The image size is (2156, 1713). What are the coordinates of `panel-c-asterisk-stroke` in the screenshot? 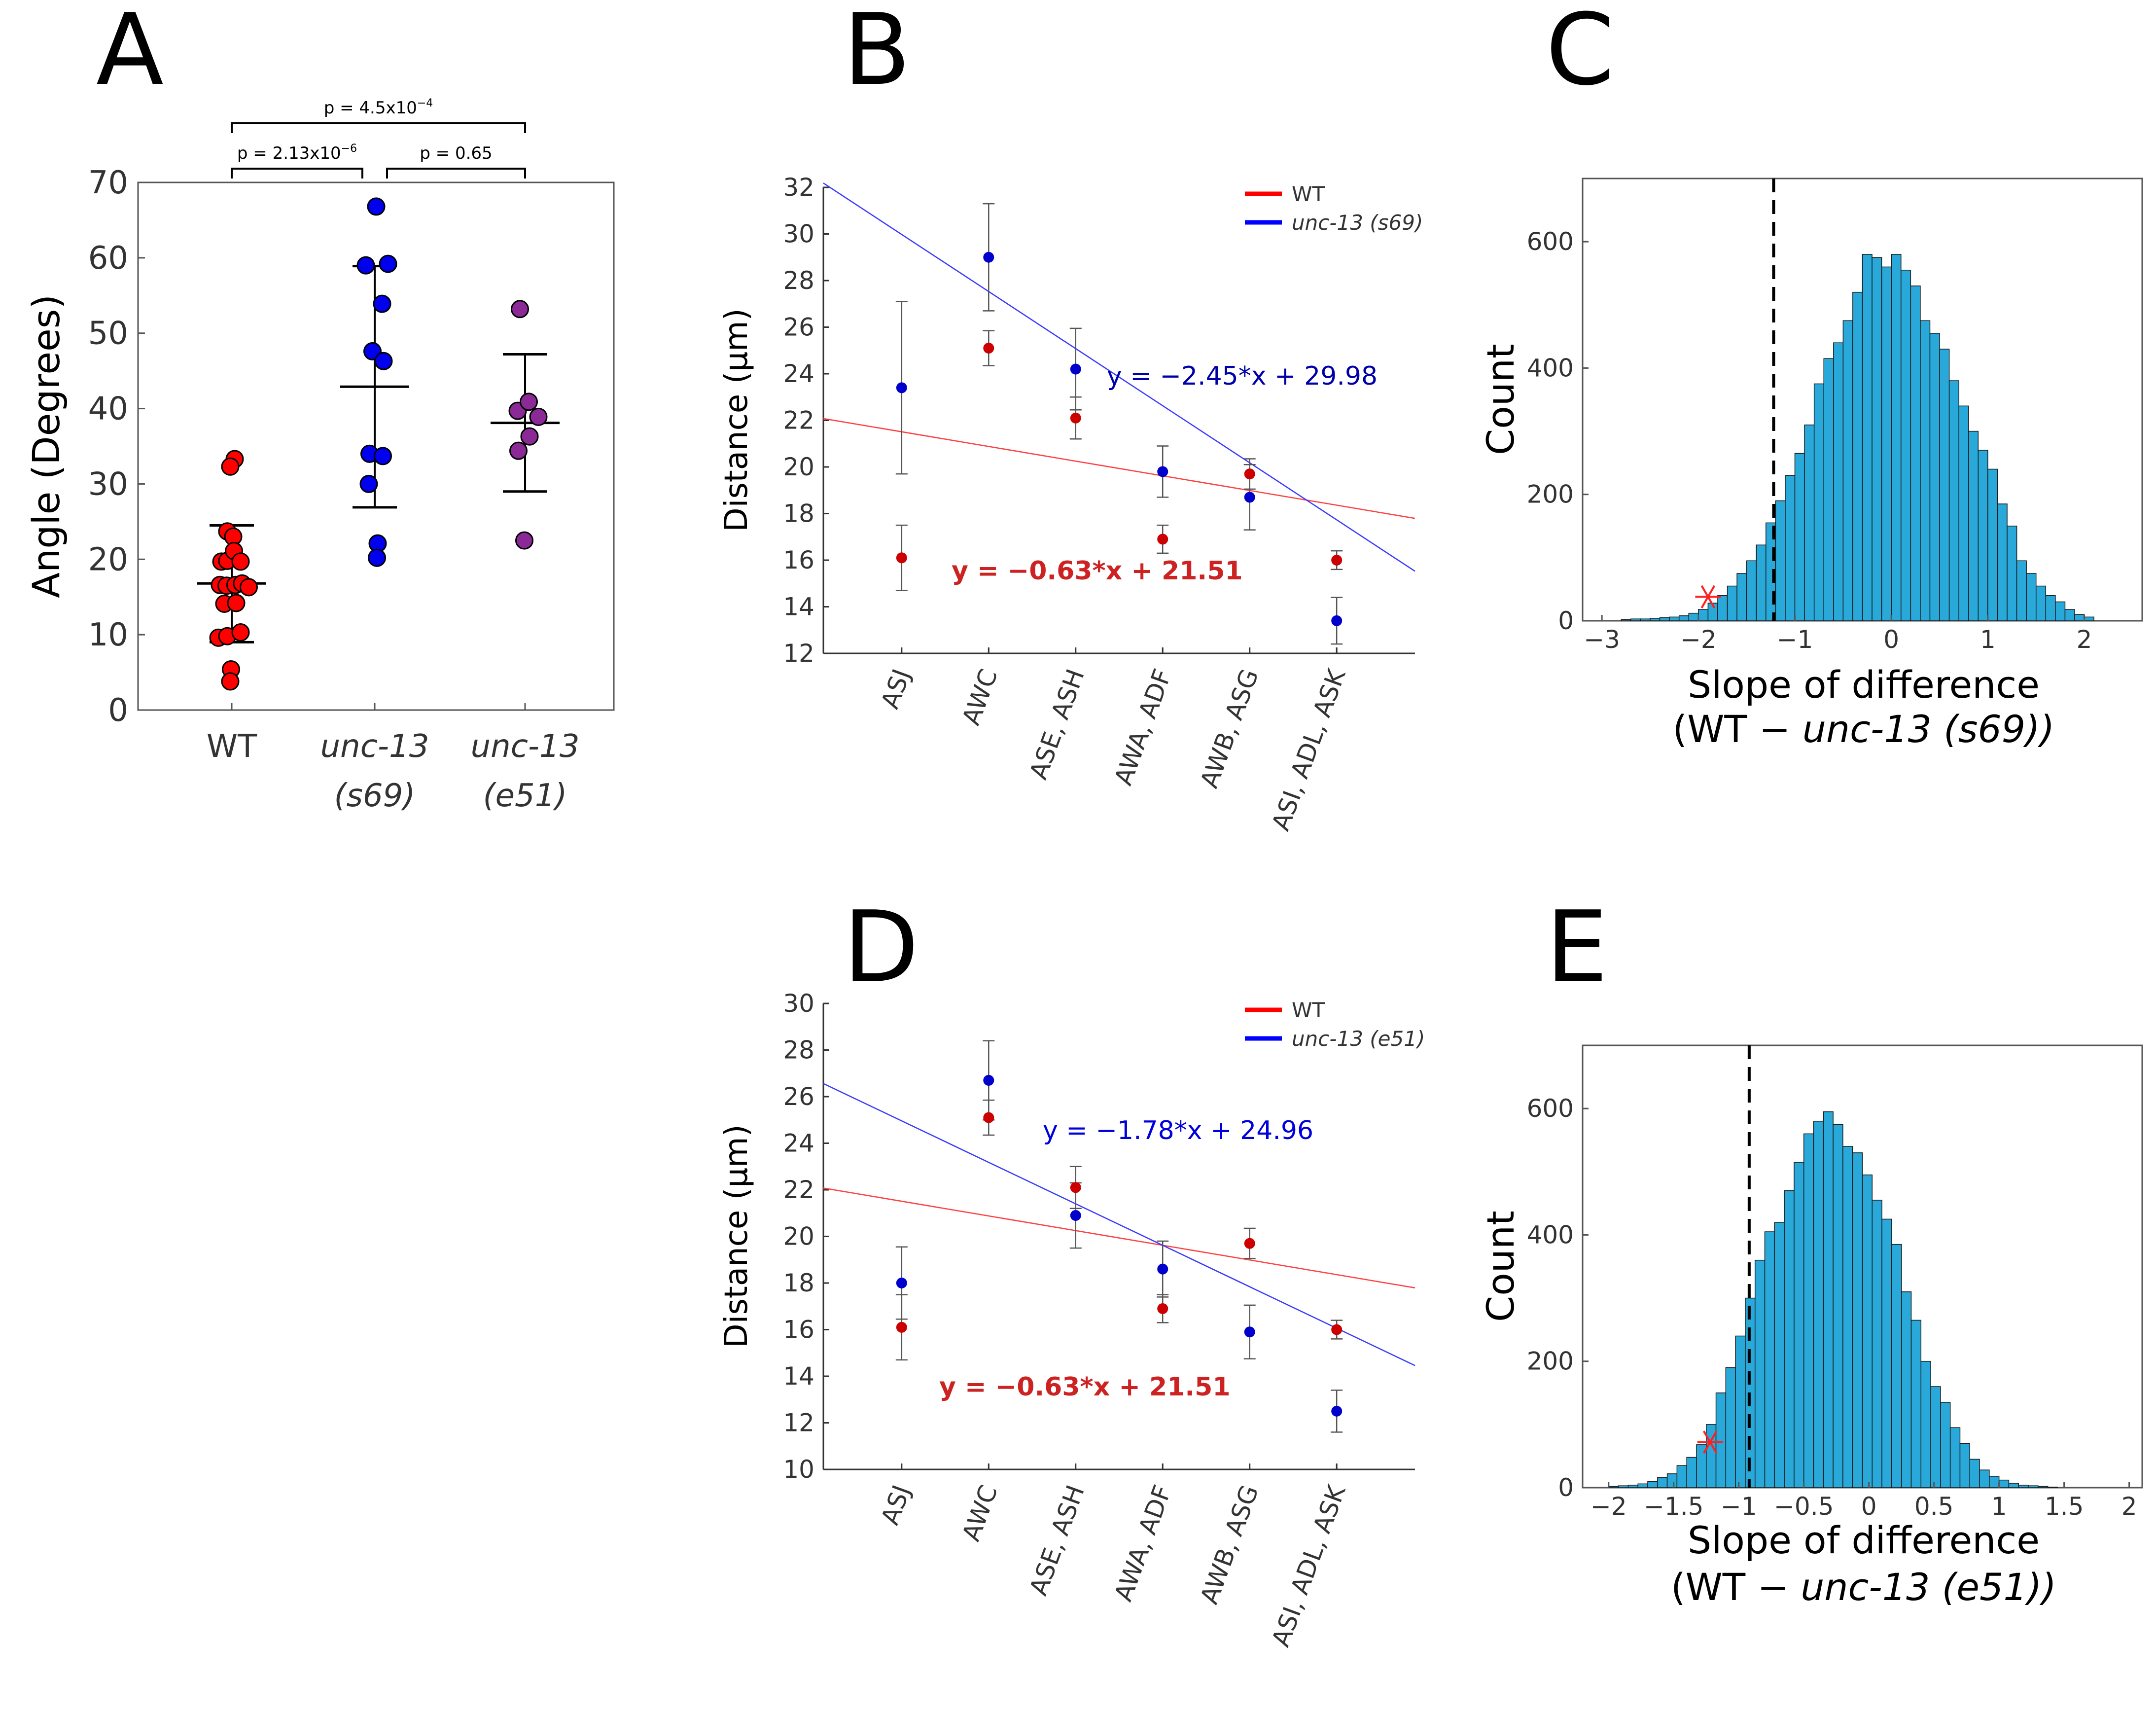 It's located at (1708, 596).